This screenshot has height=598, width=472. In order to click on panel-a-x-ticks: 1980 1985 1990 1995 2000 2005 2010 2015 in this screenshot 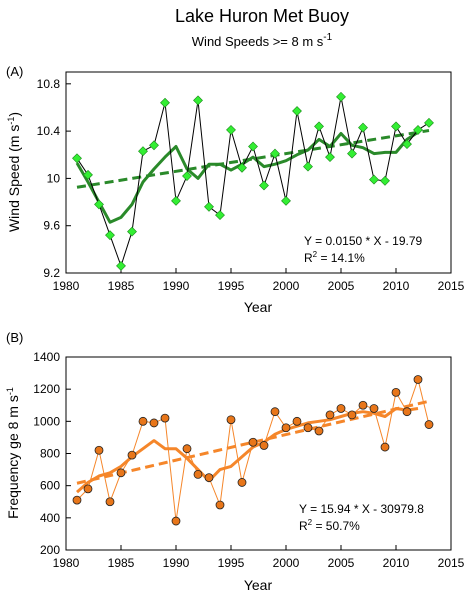, I will do `click(259, 280)`.